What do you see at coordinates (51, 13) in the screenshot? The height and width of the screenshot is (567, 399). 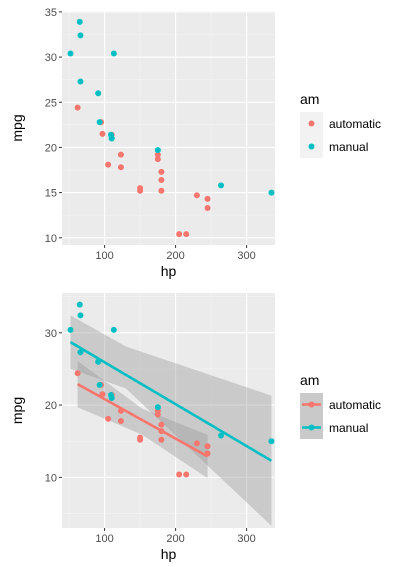 I see `y-tick-label: 35` at bounding box center [51, 13].